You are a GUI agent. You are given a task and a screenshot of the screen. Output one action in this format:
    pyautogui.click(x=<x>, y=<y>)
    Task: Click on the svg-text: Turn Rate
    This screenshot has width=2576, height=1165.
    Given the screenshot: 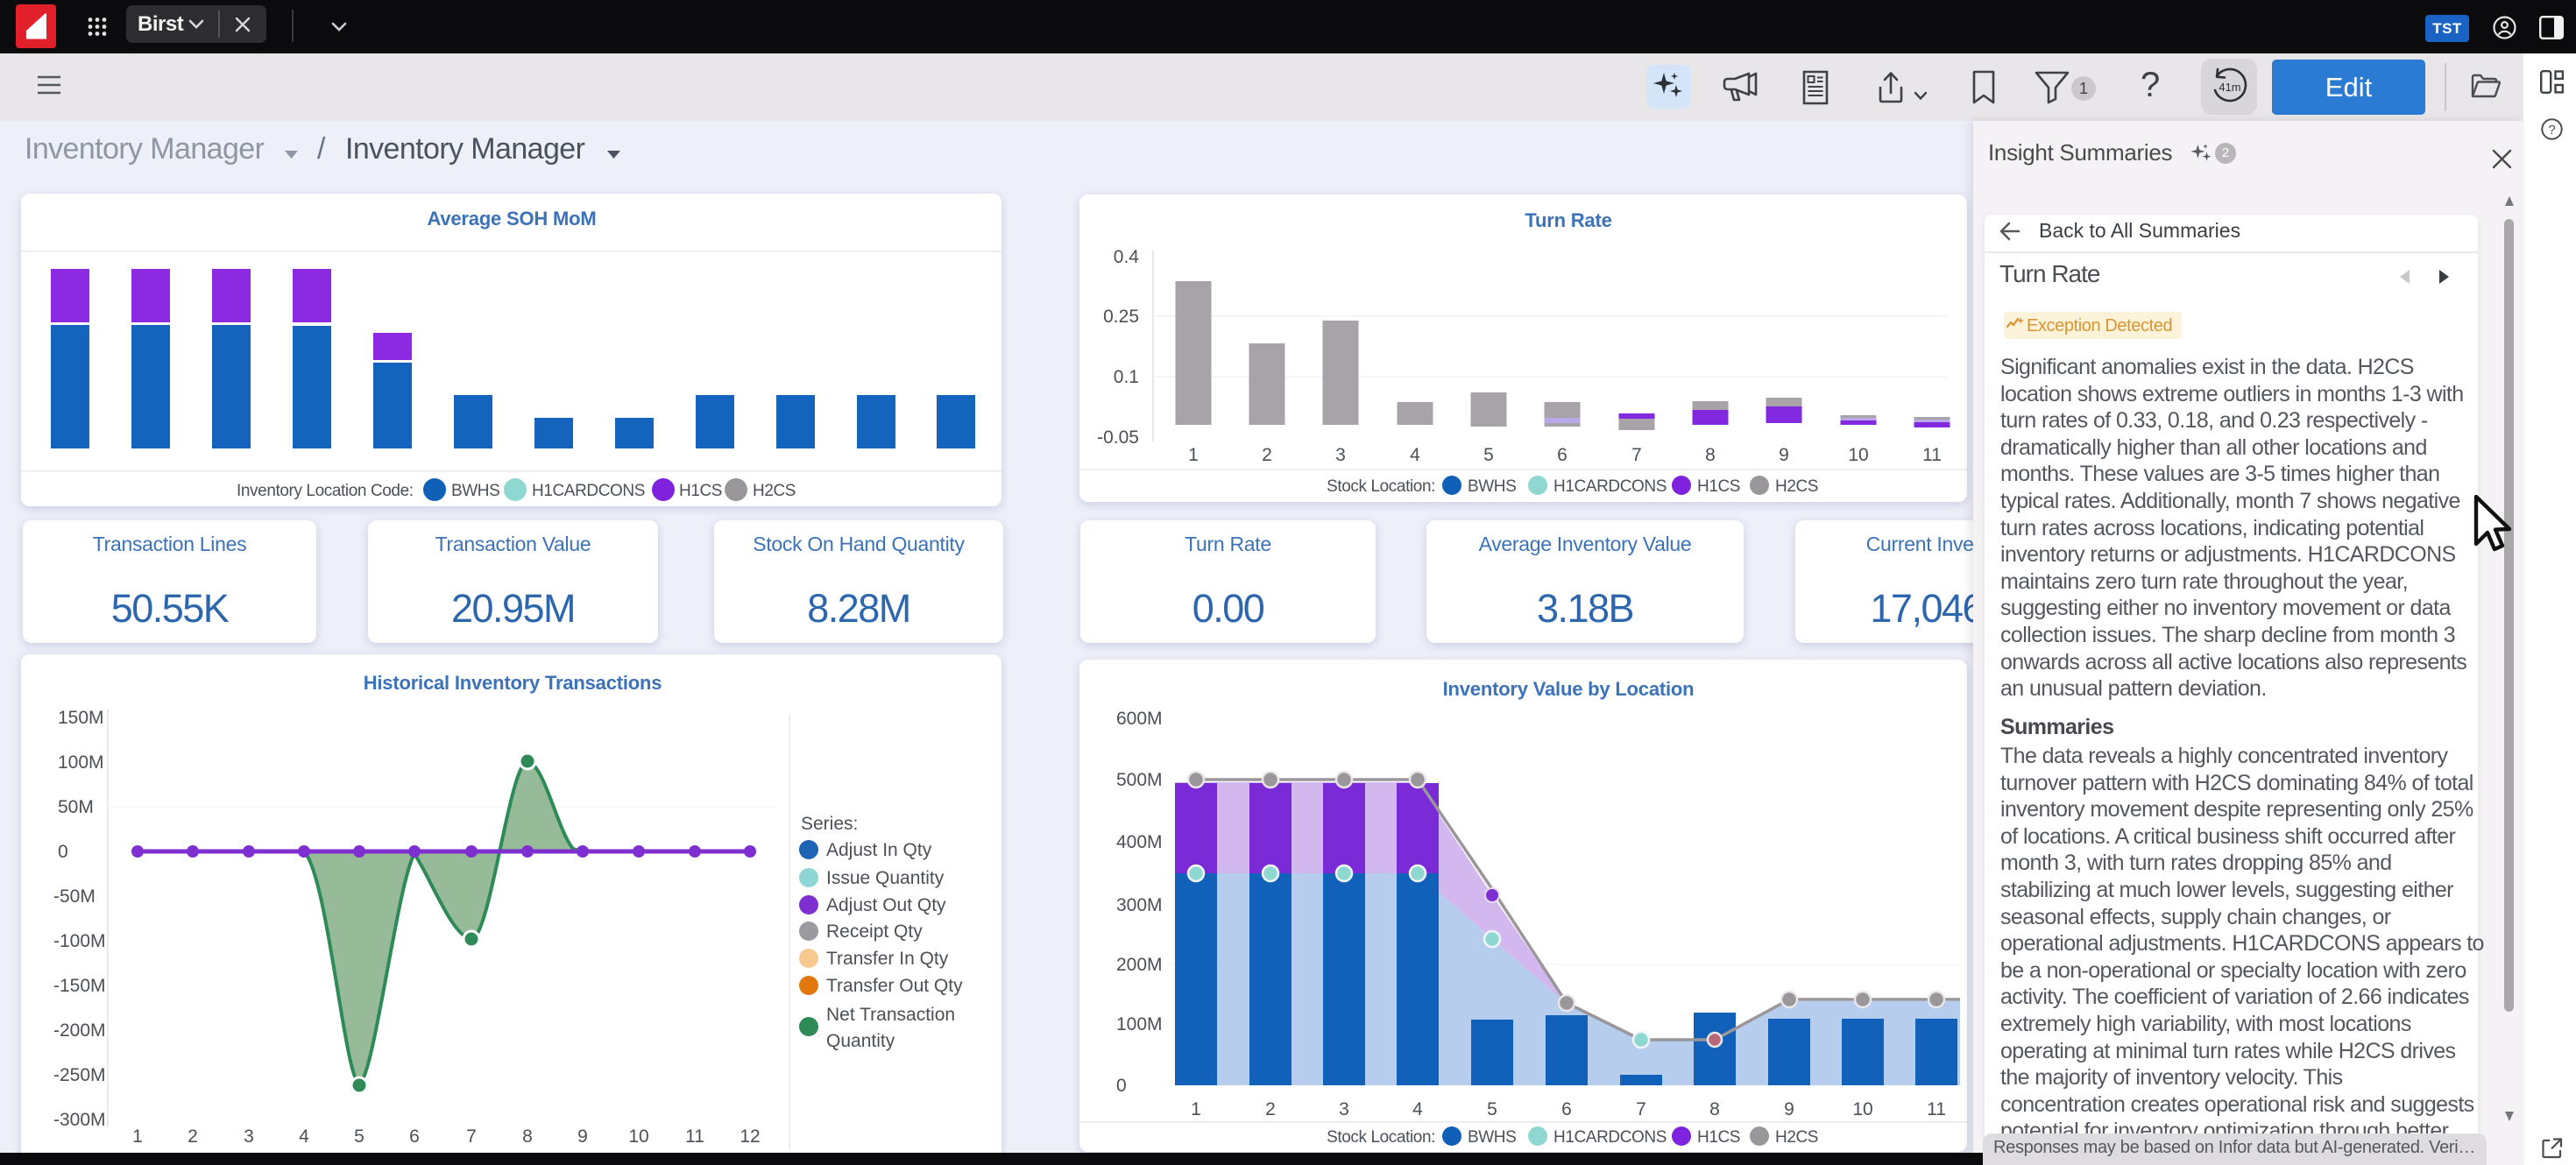 What is the action you would take?
    pyautogui.click(x=1568, y=220)
    